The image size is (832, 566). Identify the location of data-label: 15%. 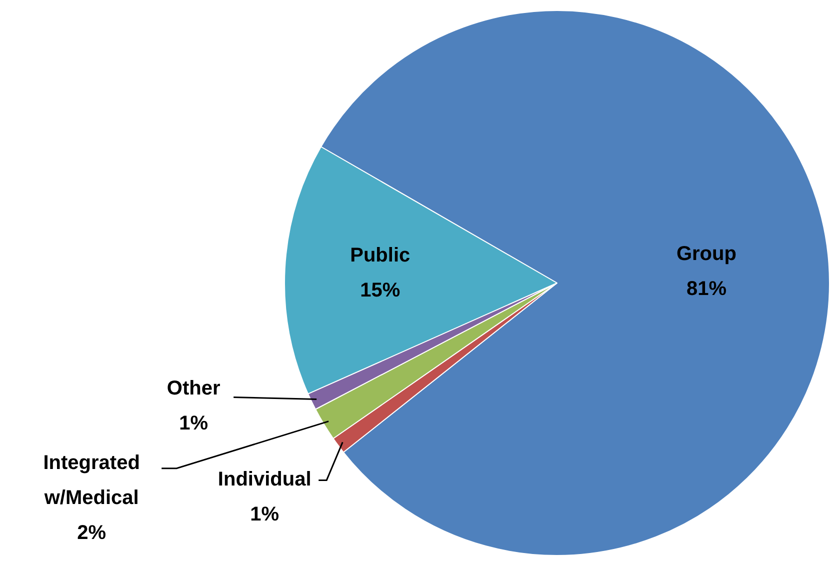
(380, 291).